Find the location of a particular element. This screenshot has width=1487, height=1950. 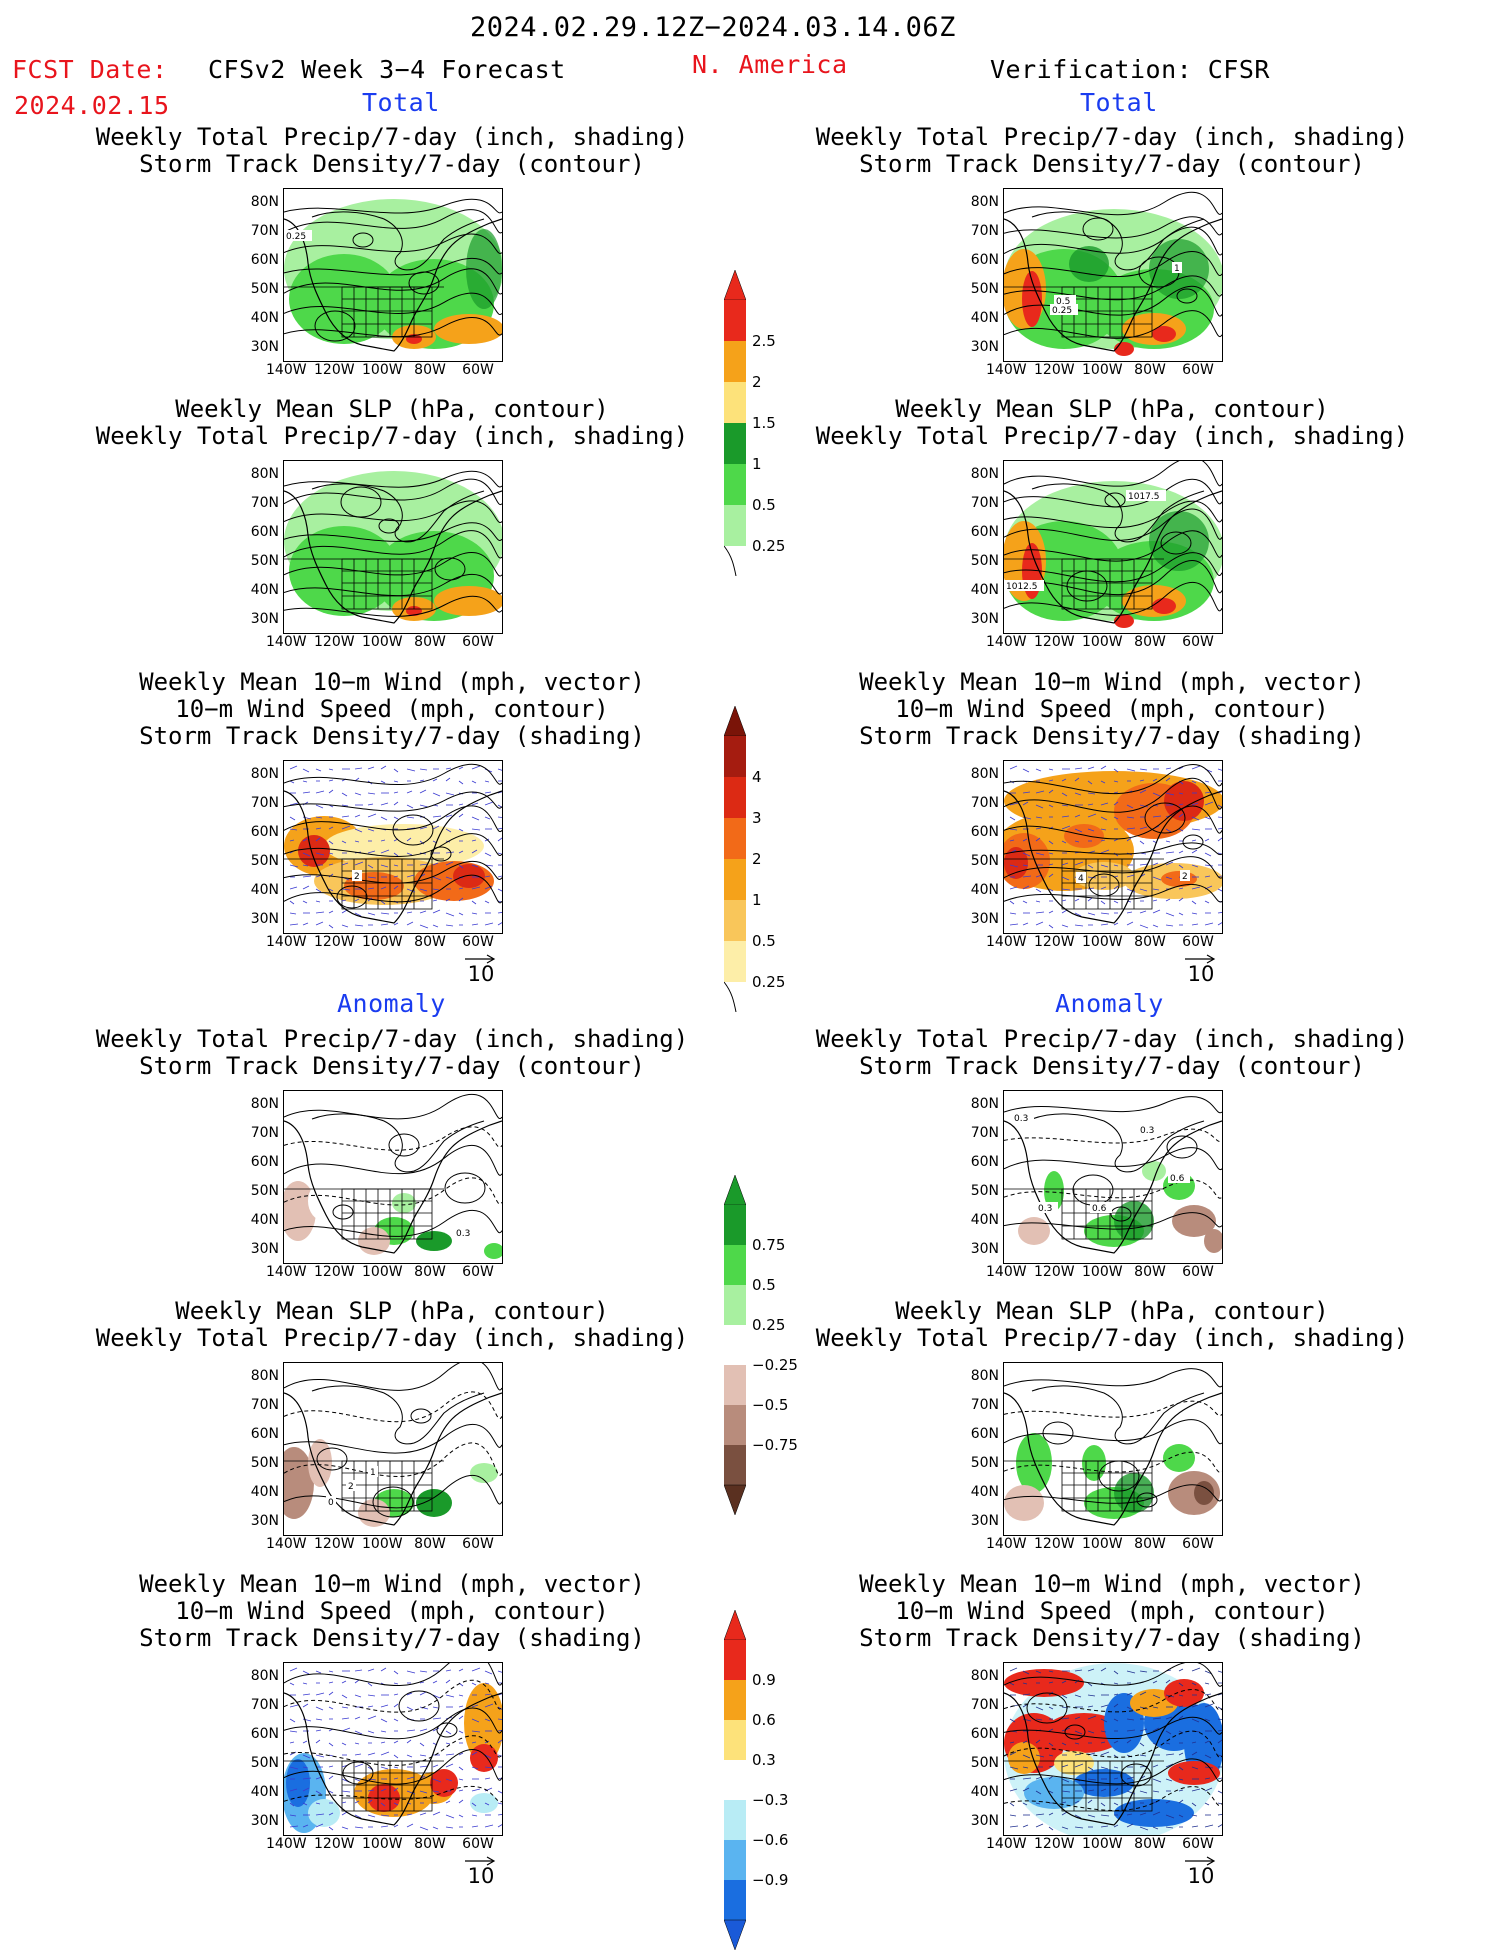

colorbar-label: 1.5 is located at coordinates (764, 423).